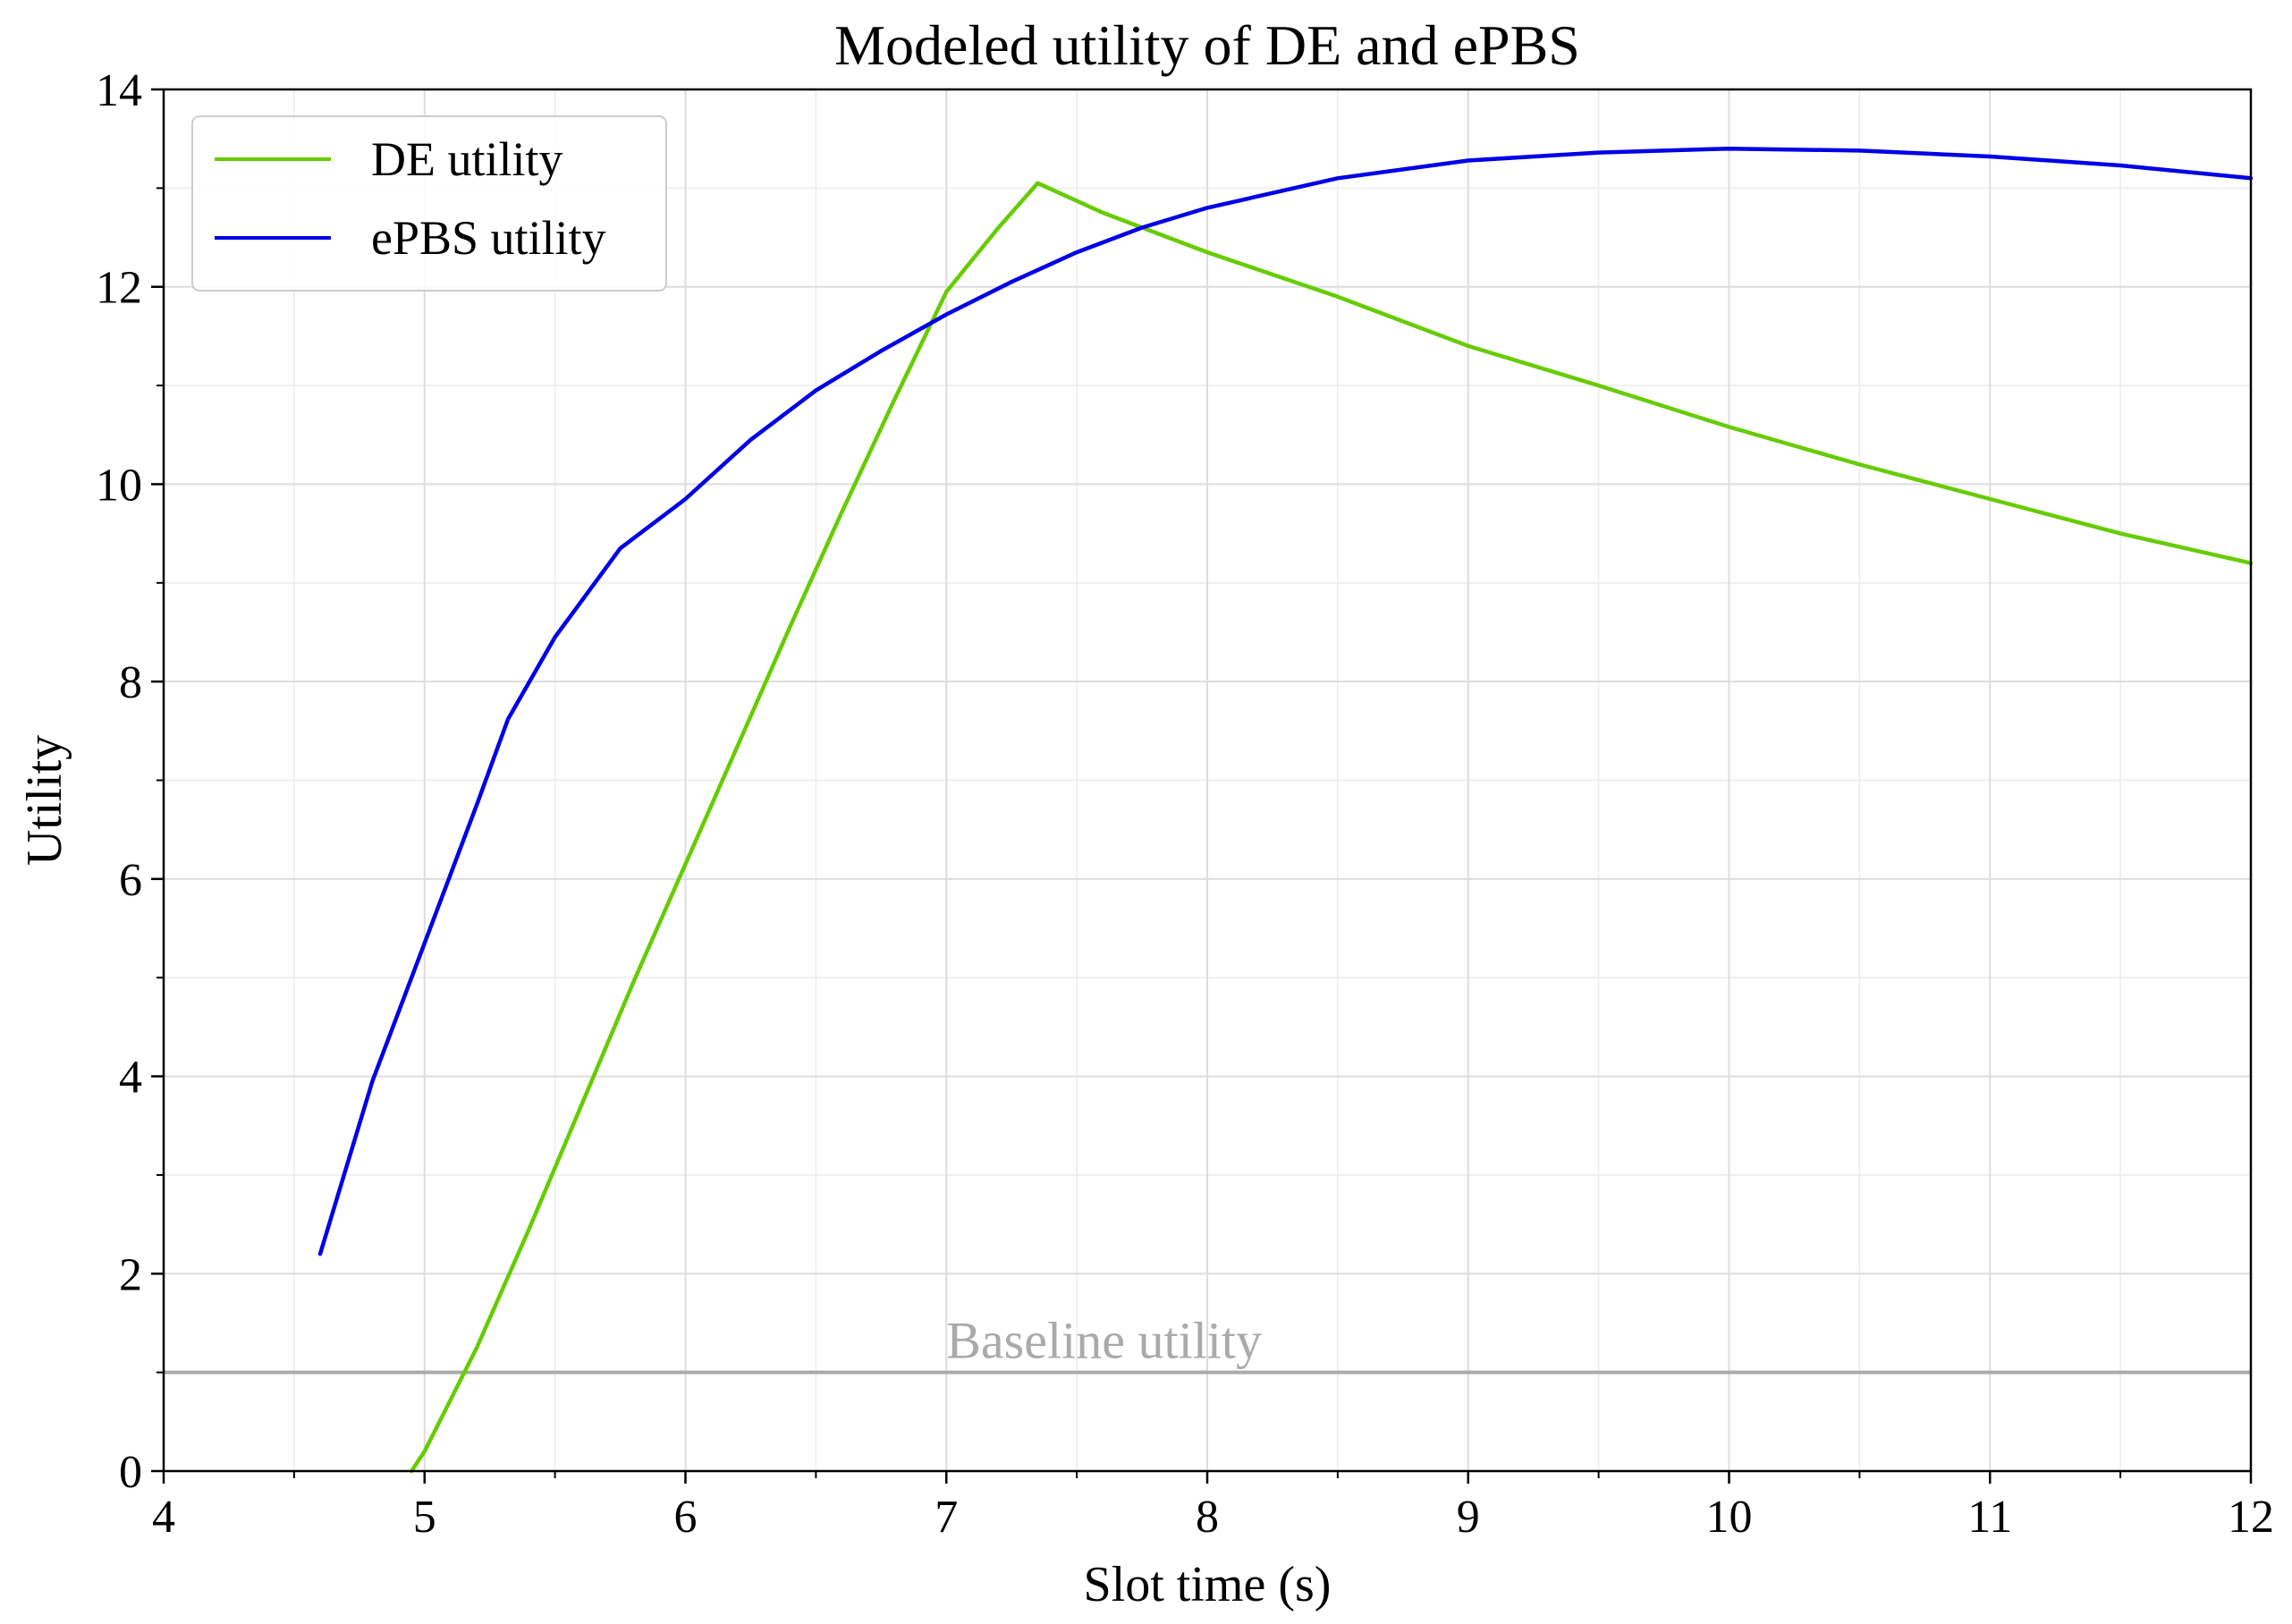  I want to click on y-tick-label: 6, so click(130, 880).